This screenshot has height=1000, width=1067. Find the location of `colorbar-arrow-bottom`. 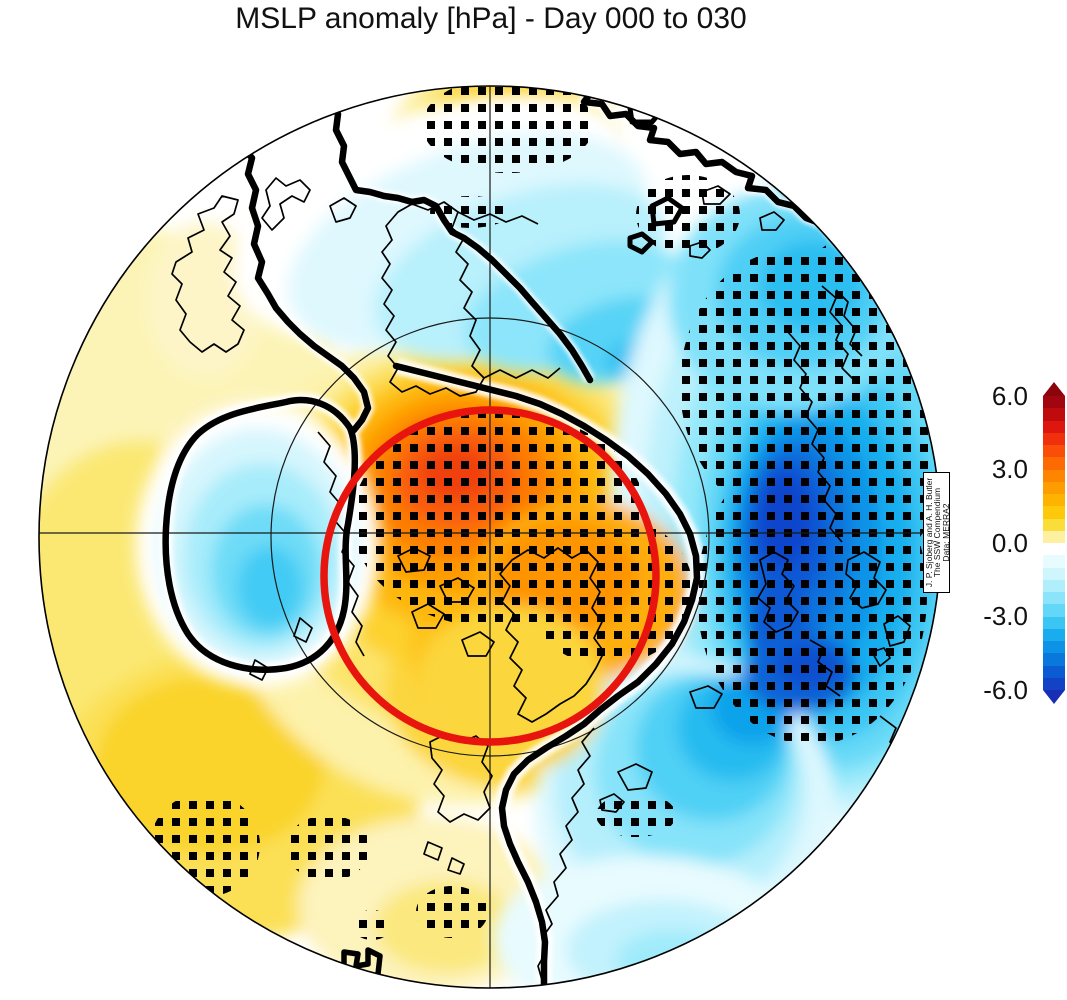

colorbar-arrow-bottom is located at coordinates (1054, 697).